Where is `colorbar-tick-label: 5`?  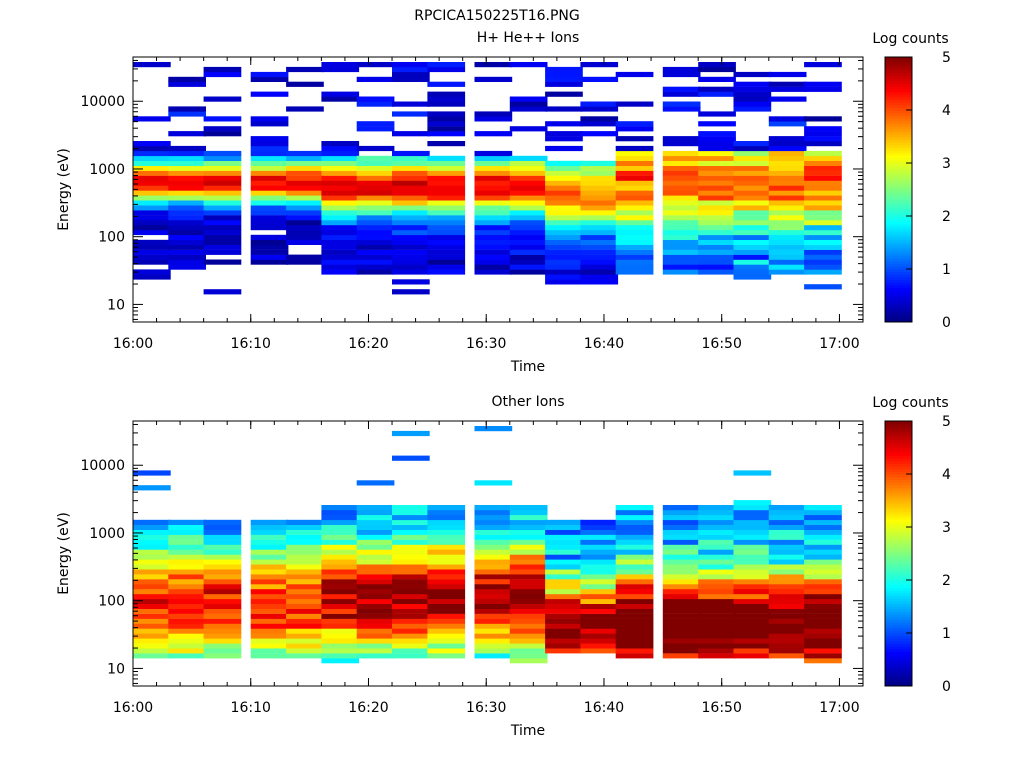
colorbar-tick-label: 5 is located at coordinates (946, 422).